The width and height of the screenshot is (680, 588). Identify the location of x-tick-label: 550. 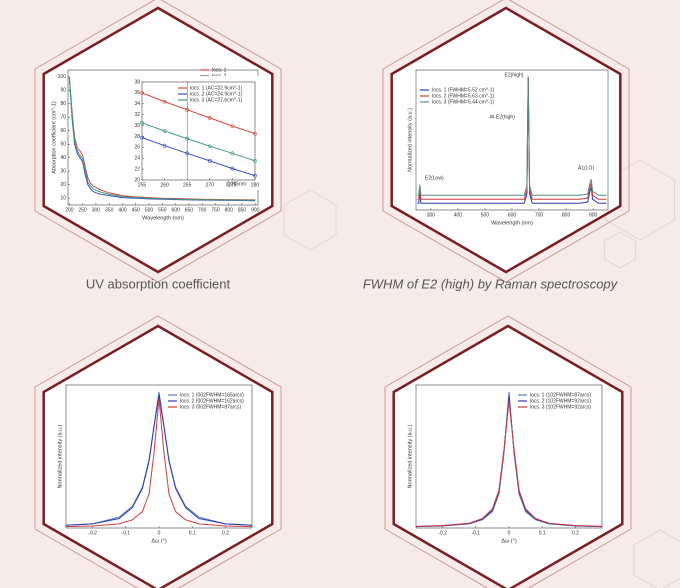
(162, 210).